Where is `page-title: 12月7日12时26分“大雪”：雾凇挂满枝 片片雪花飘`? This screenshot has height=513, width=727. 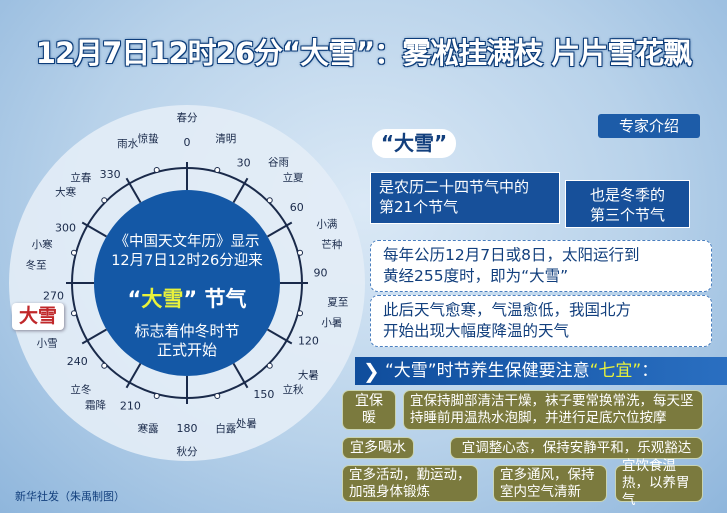 page-title: 12月7日12时26分“大雪”：雾凇挂满枝 片片雪花飘 is located at coordinates (363, 53).